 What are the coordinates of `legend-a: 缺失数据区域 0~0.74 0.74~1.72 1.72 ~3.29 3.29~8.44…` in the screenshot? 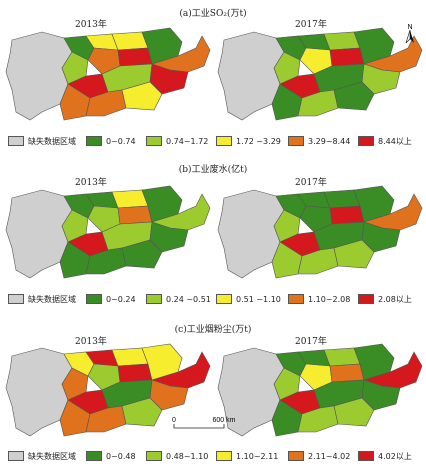 It's located at (217, 141).